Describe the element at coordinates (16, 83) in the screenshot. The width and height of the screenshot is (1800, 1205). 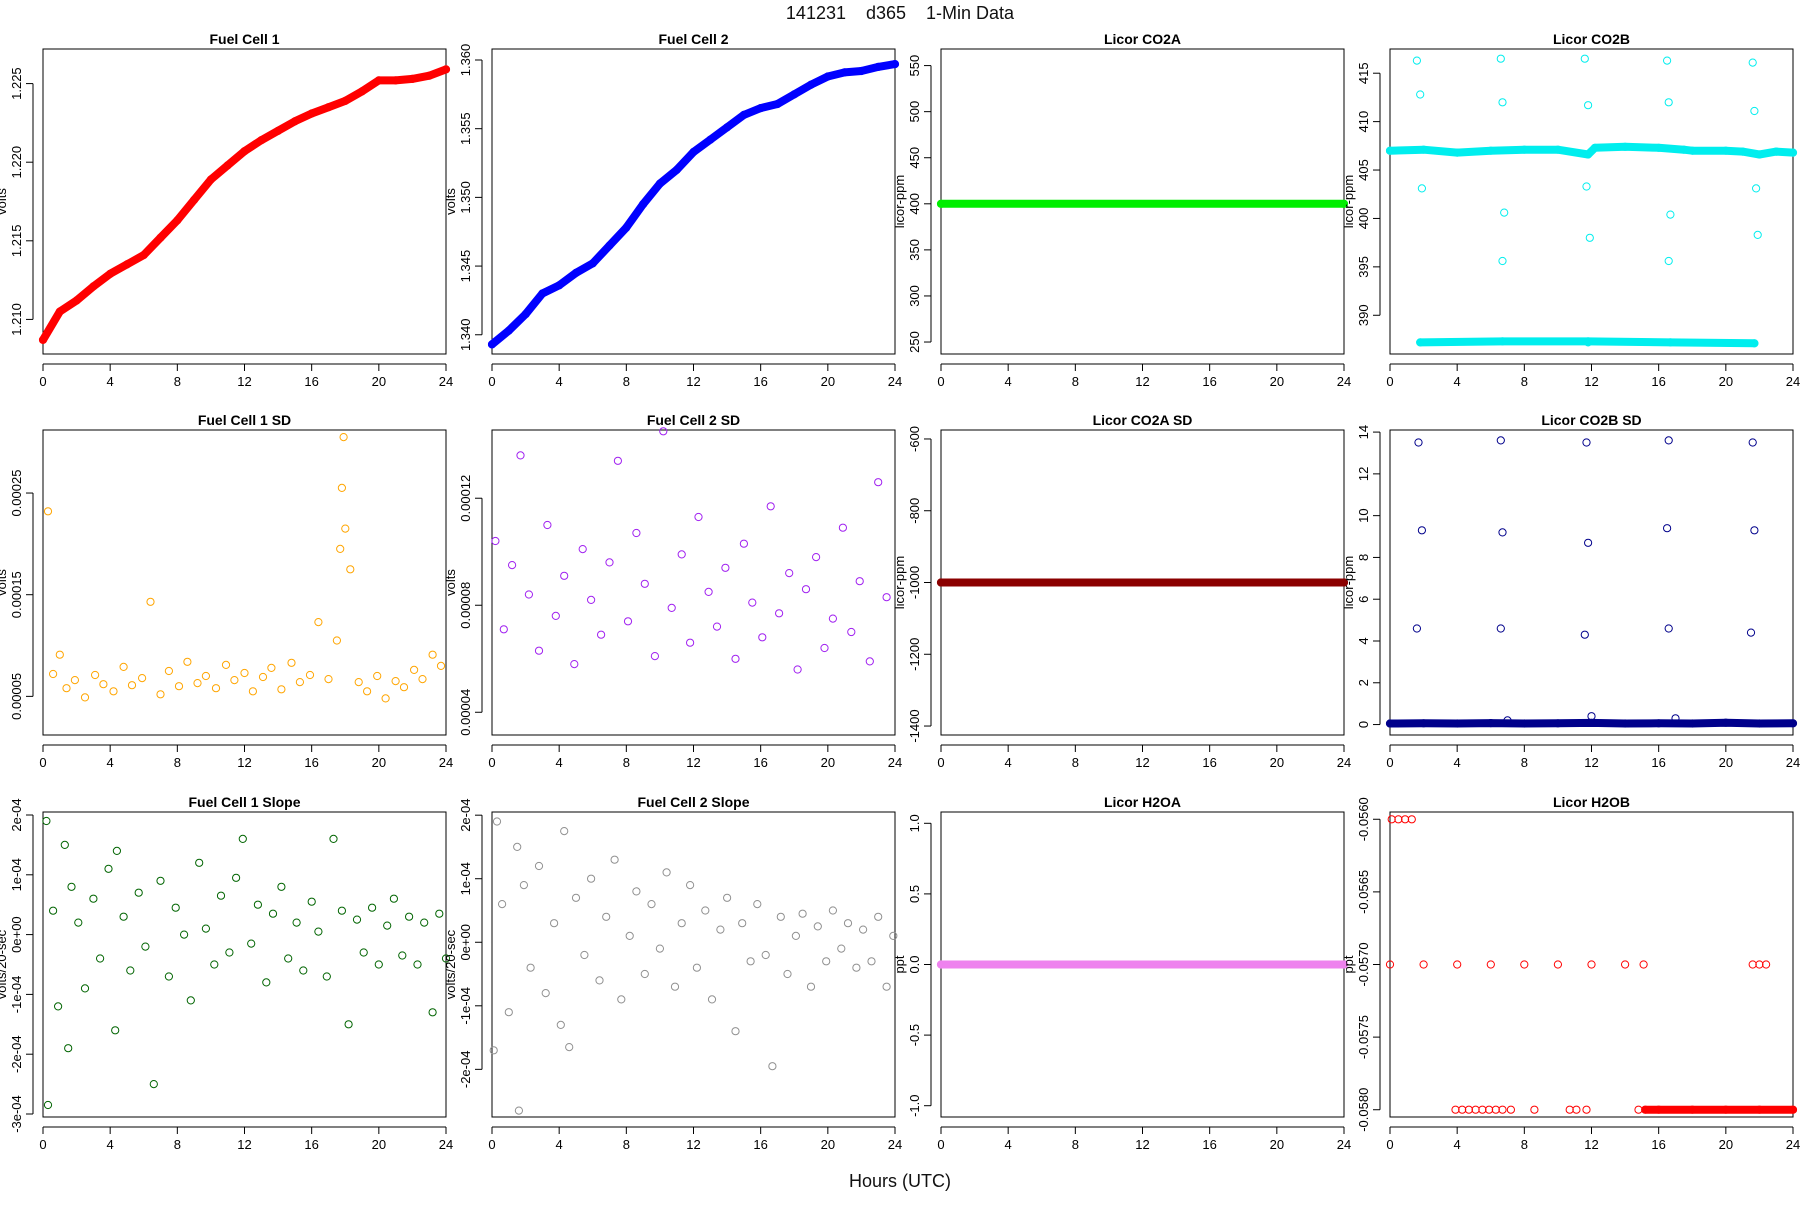
I see `y-tick-label: 1.225` at that location.